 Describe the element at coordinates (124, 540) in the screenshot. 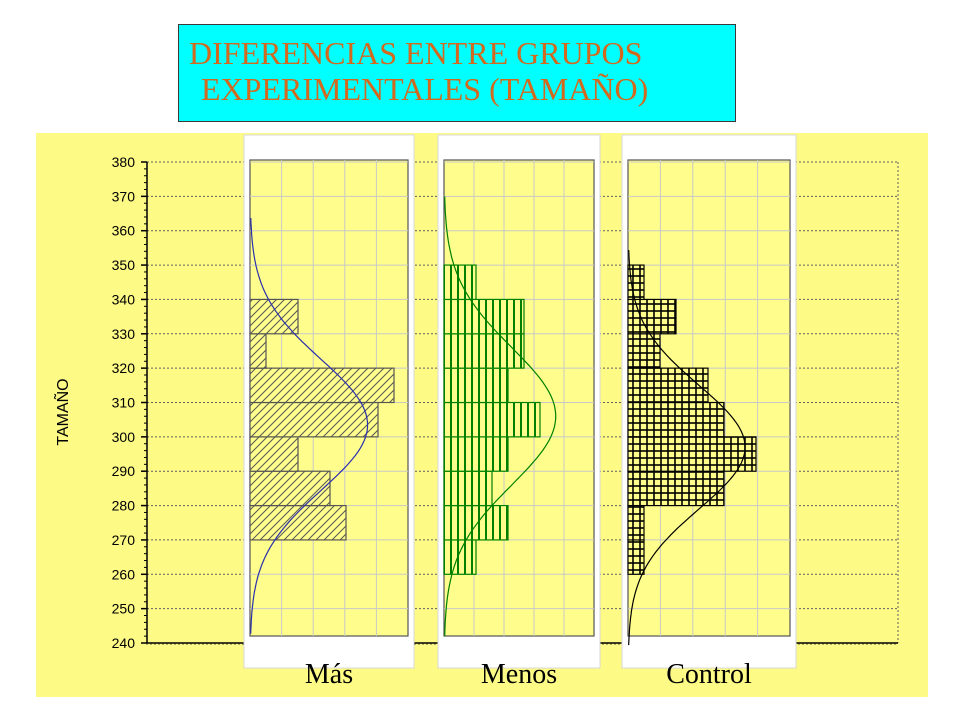

I see `y-tick-label: 270` at that location.